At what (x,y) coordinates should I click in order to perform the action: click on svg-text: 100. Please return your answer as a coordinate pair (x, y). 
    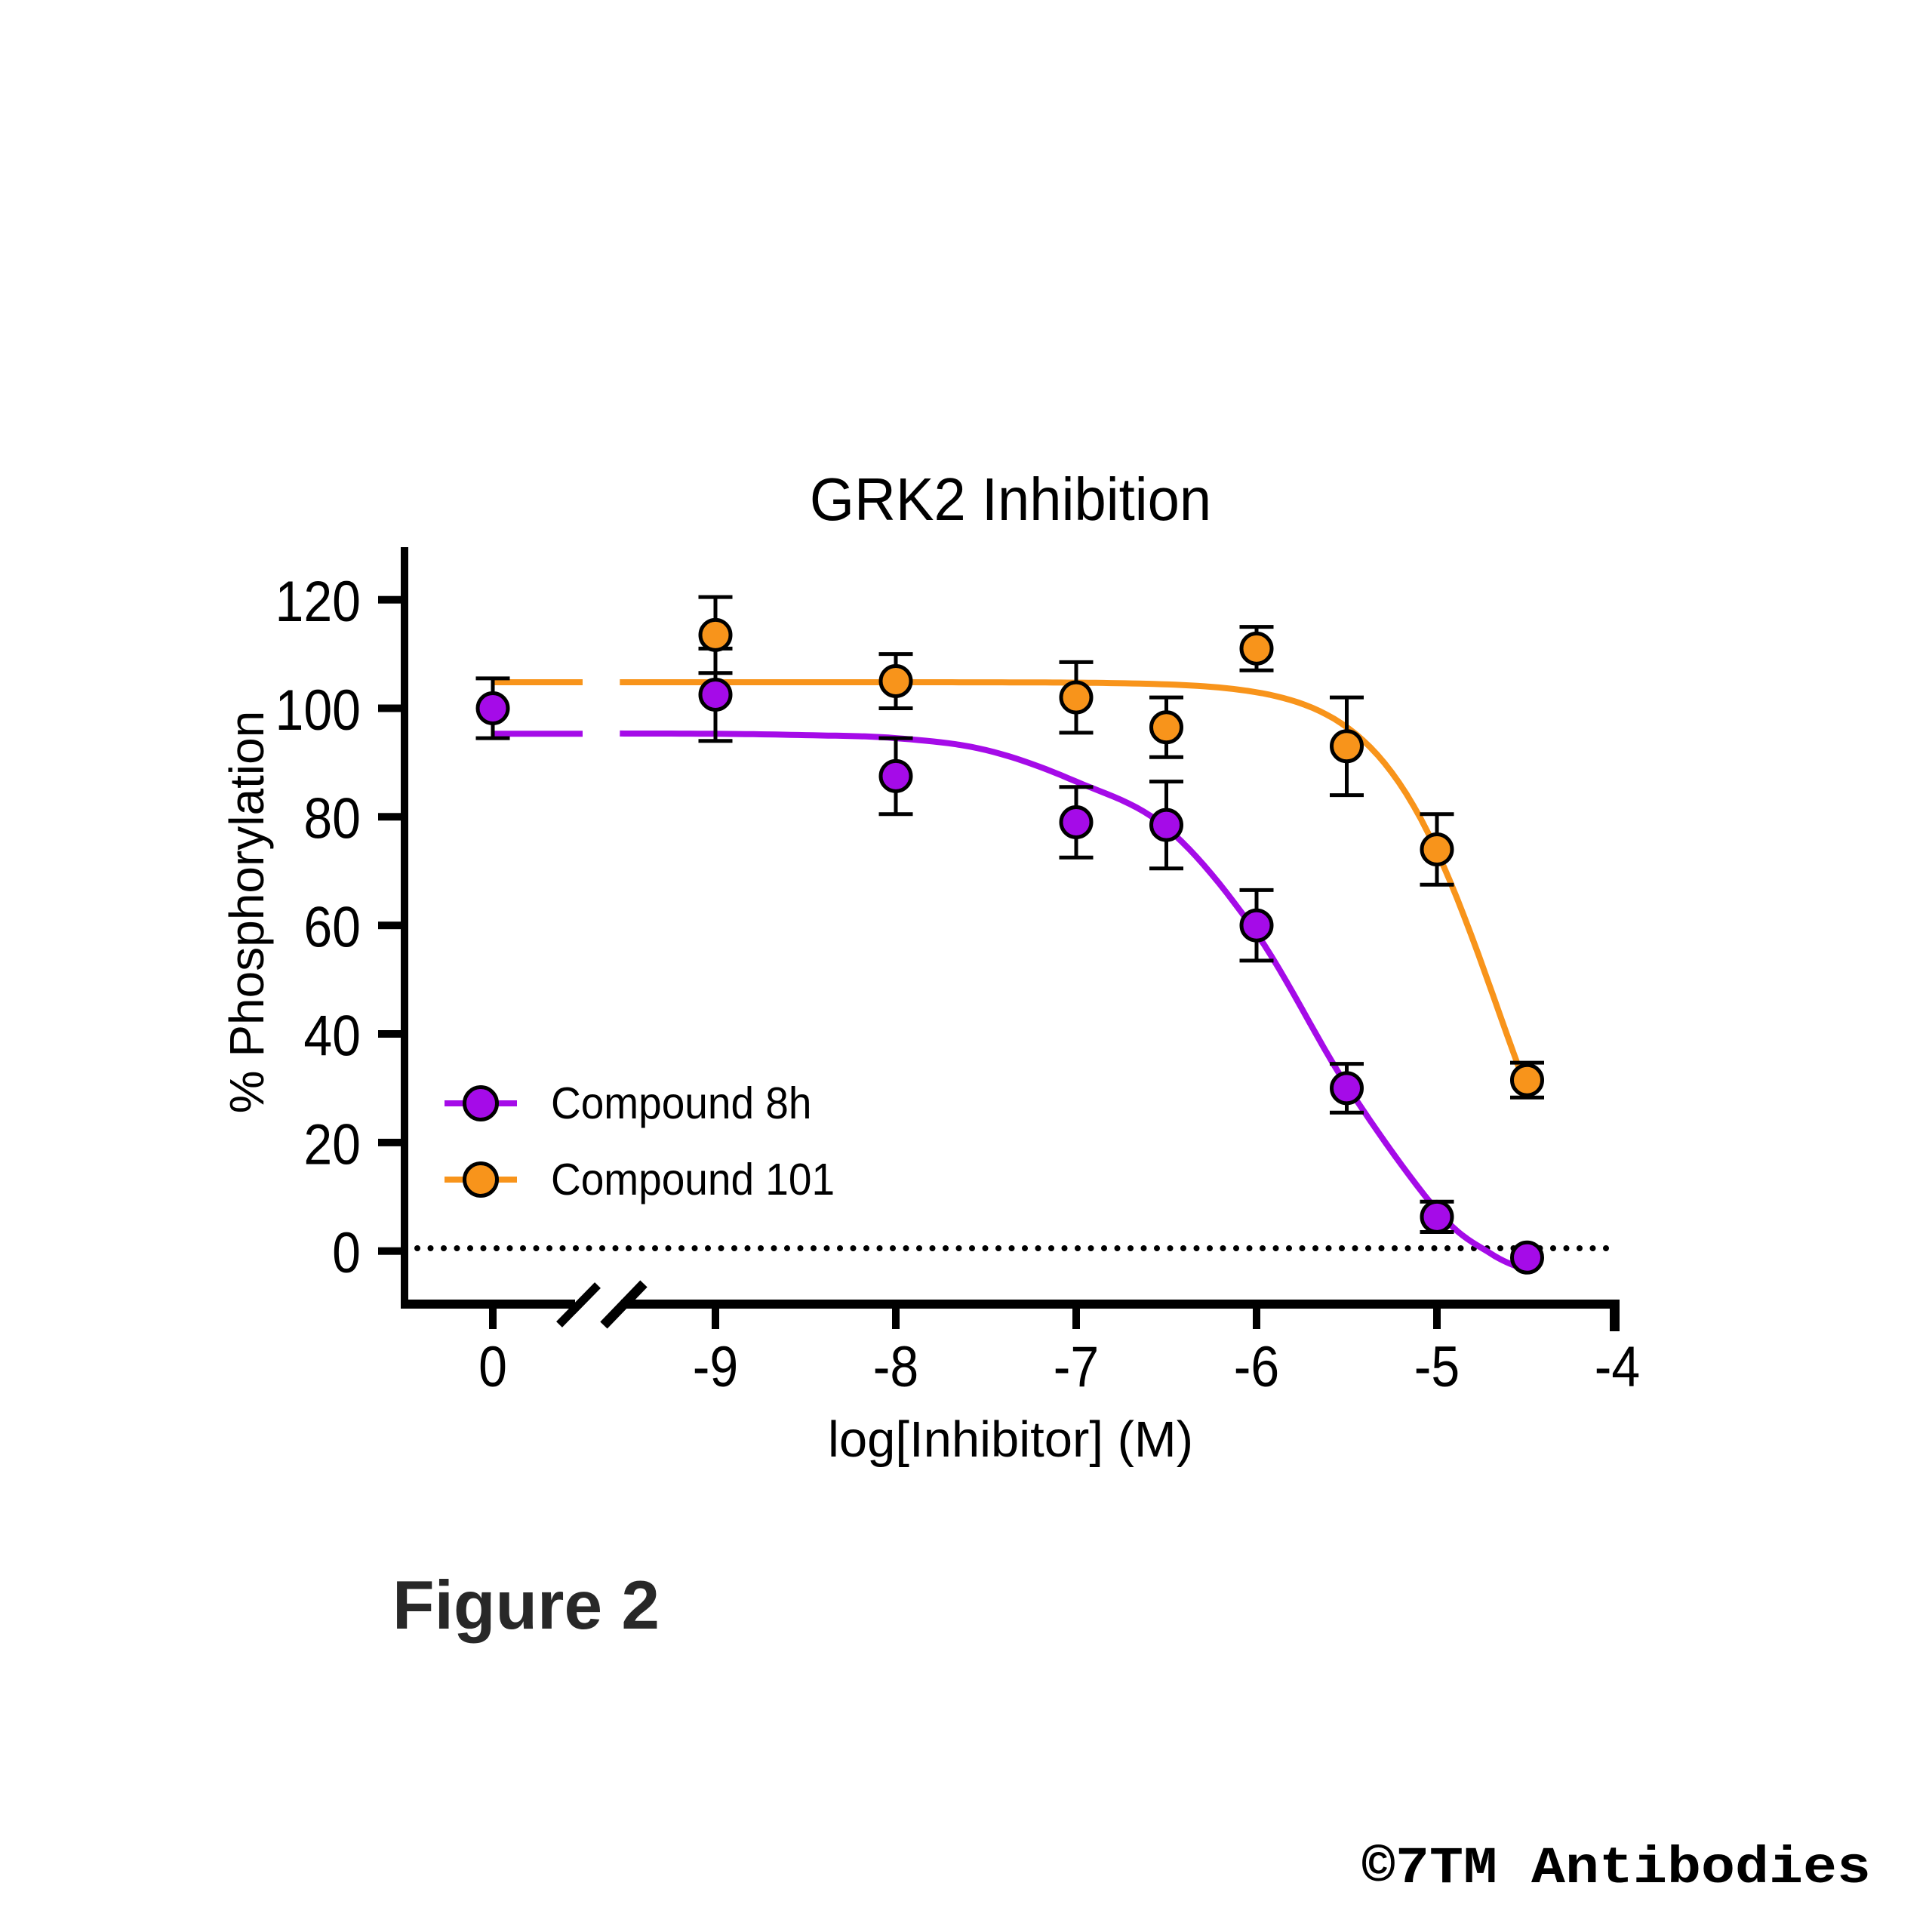
    Looking at the image, I should click on (318, 710).